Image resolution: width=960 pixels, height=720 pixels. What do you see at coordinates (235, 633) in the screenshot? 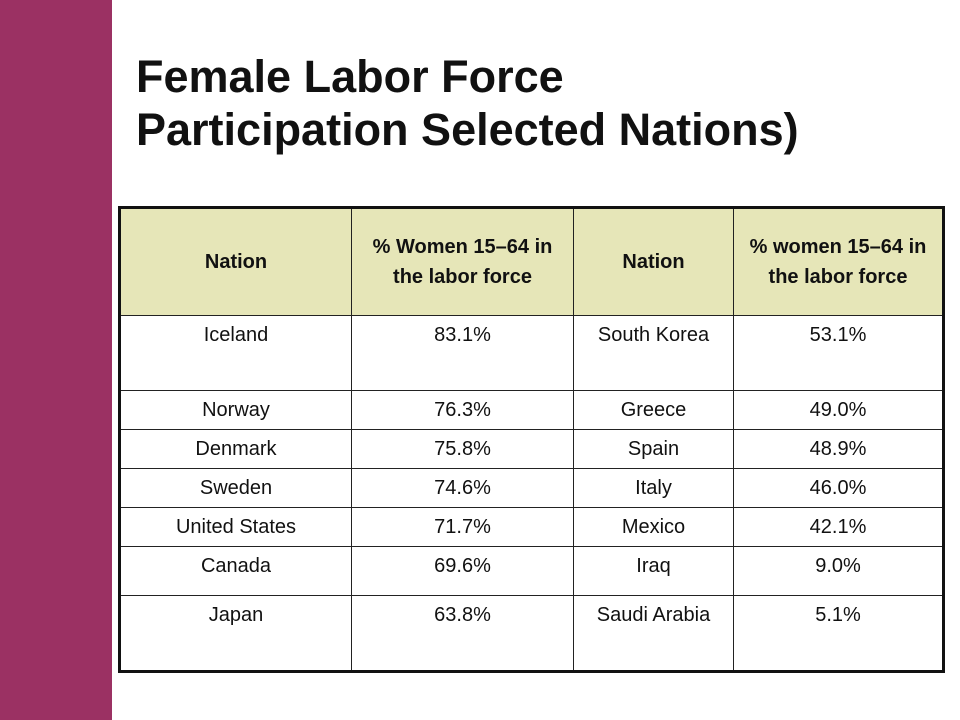
I see `table-cell: Japan` at bounding box center [235, 633].